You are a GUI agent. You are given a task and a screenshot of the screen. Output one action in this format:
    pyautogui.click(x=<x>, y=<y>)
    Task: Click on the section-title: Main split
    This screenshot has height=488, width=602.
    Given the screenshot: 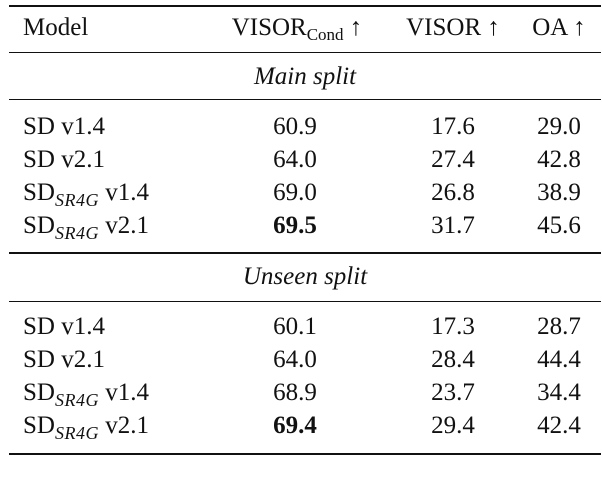 What is the action you would take?
    pyautogui.click(x=305, y=76)
    